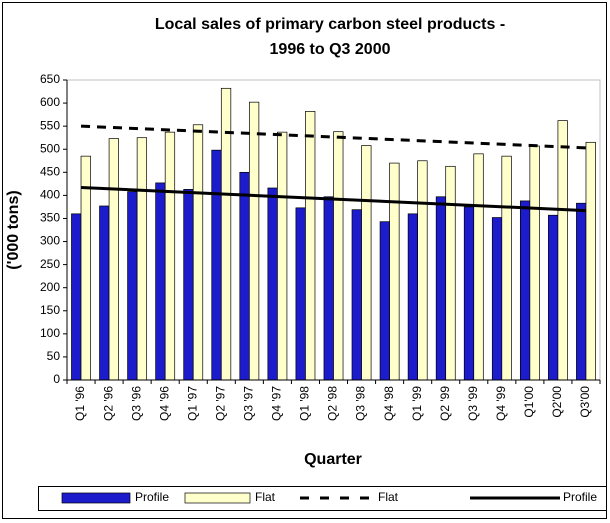  I want to click on x-tick-label: Q1 '97, so click(192, 403).